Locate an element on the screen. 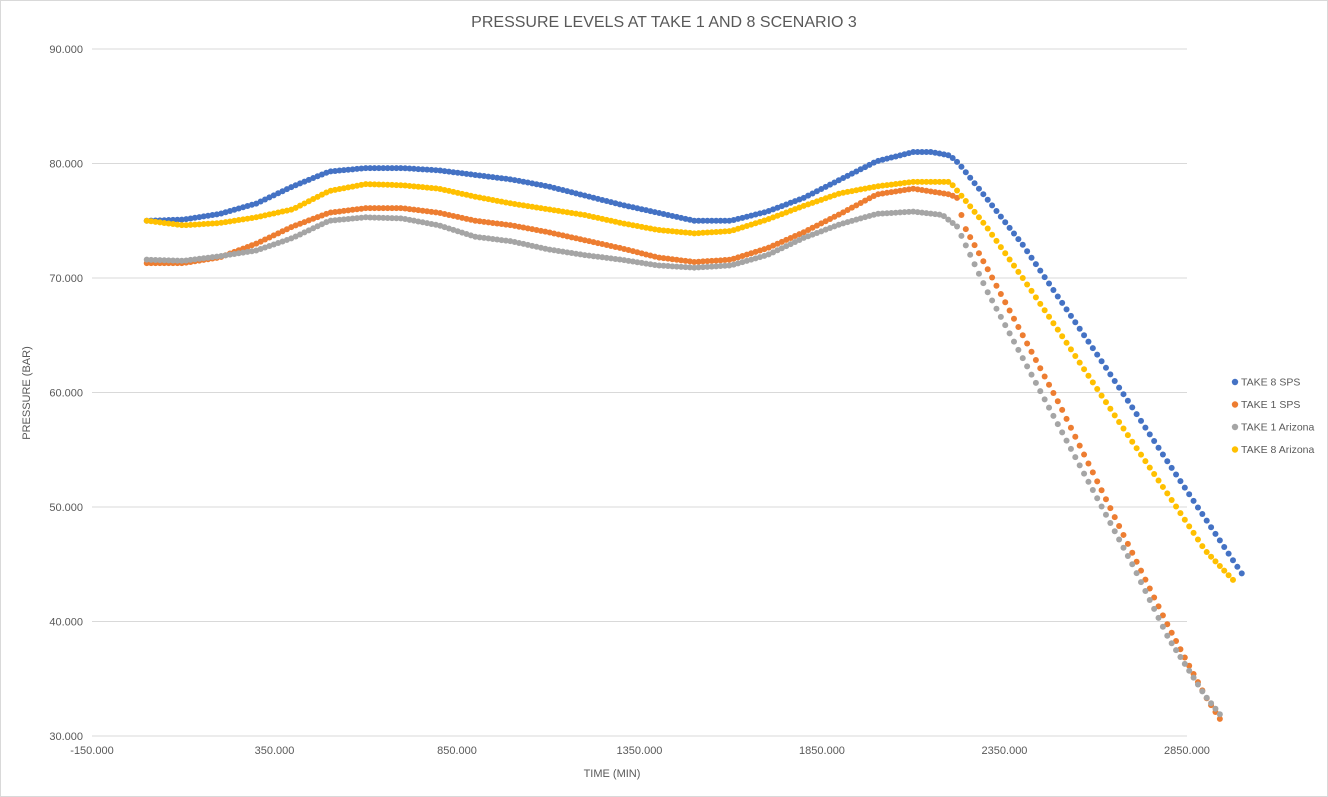 The width and height of the screenshot is (1328, 797). legend-label: TAKE 1 Arizona is located at coordinates (1278, 428).